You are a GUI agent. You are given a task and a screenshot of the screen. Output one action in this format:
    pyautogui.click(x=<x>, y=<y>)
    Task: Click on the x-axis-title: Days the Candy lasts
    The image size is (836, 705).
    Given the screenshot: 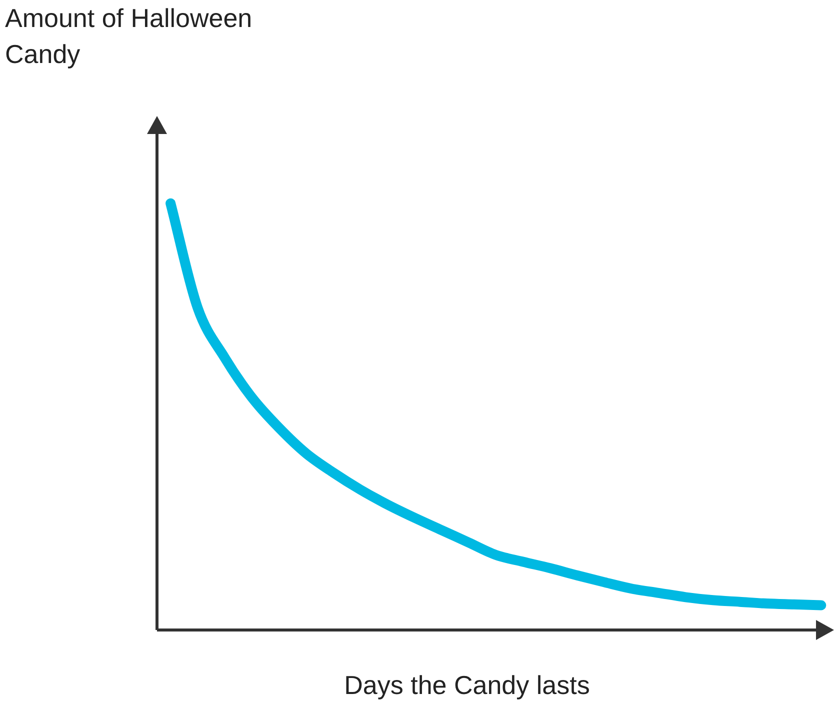 What is the action you would take?
    pyautogui.click(x=467, y=685)
    